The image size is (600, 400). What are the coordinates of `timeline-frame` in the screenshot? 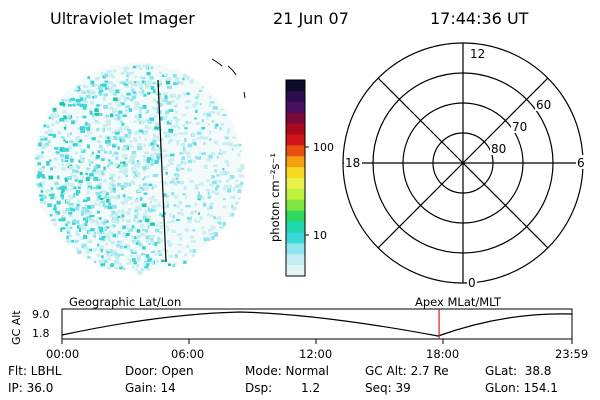 It's located at (317, 324).